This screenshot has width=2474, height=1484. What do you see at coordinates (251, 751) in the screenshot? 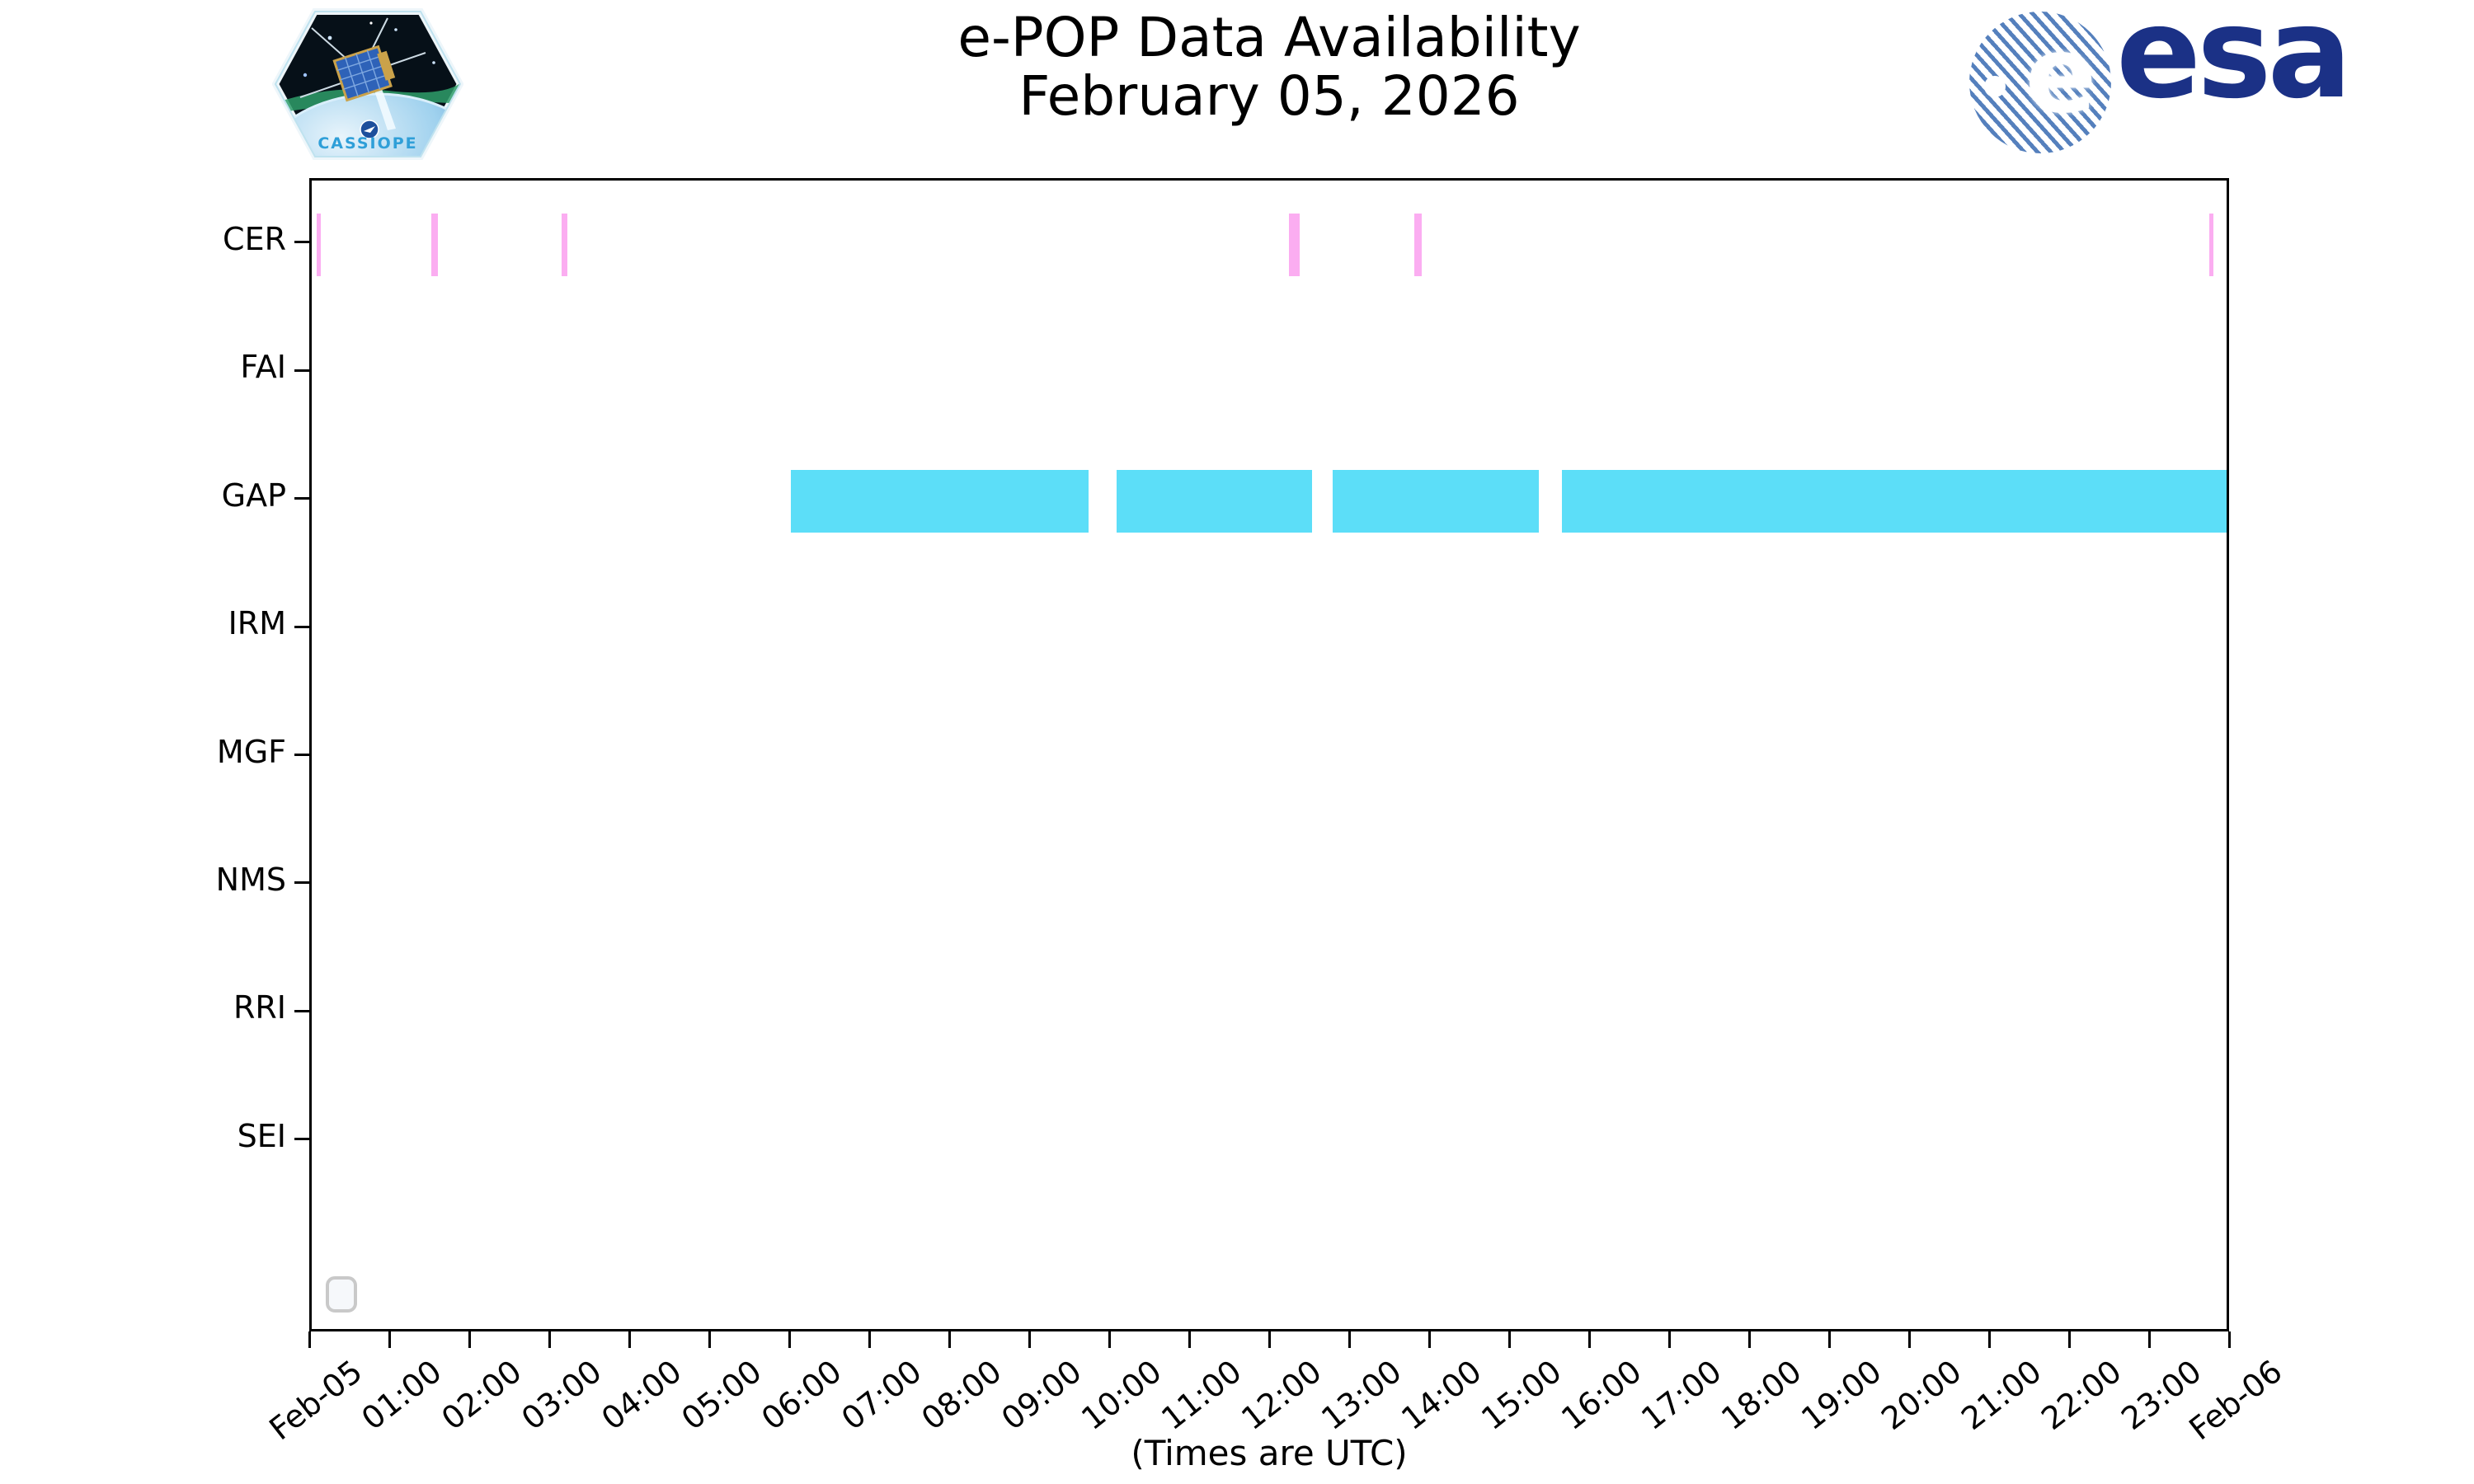
I see `y-axis-label-mgf: MGF` at bounding box center [251, 751].